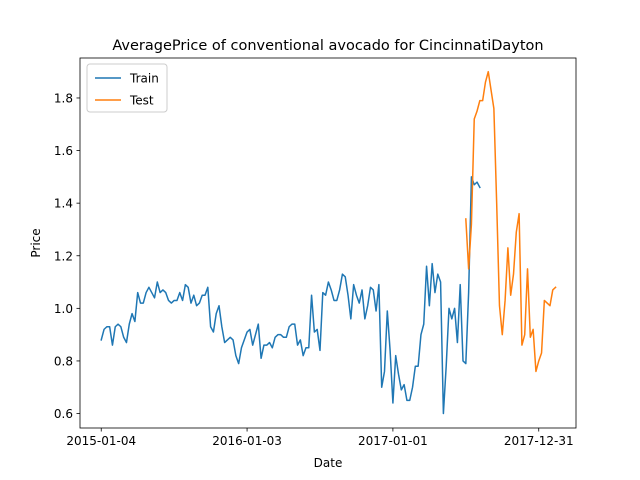 This screenshot has height=480, width=640. I want to click on x-tick-label: 2015-01-04, so click(101, 441).